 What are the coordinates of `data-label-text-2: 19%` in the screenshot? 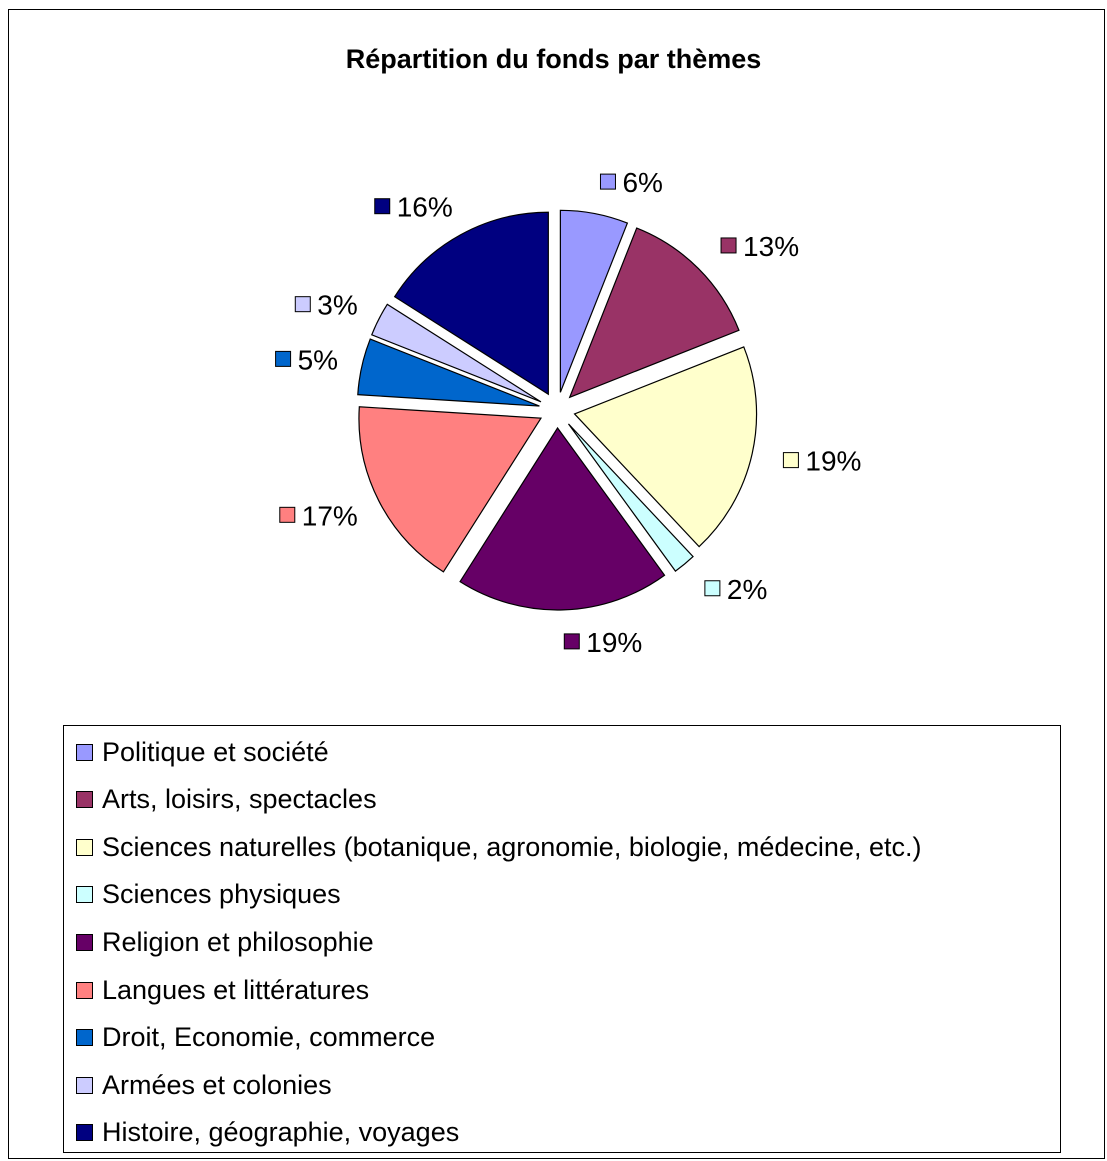 It's located at (833, 461).